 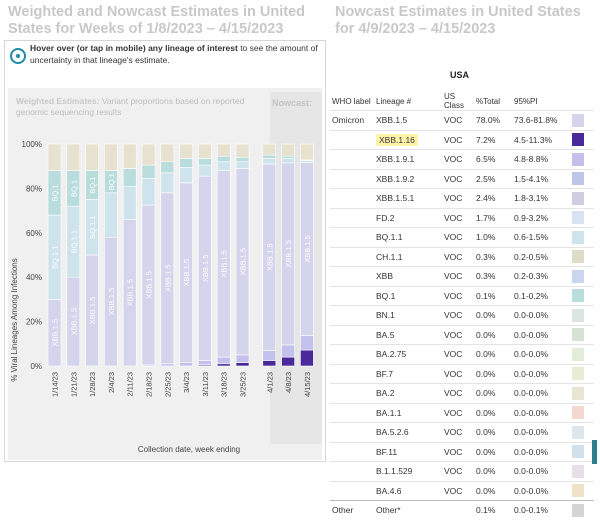 What do you see at coordinates (594, 452) in the screenshot?
I see `scroll-handle` at bounding box center [594, 452].